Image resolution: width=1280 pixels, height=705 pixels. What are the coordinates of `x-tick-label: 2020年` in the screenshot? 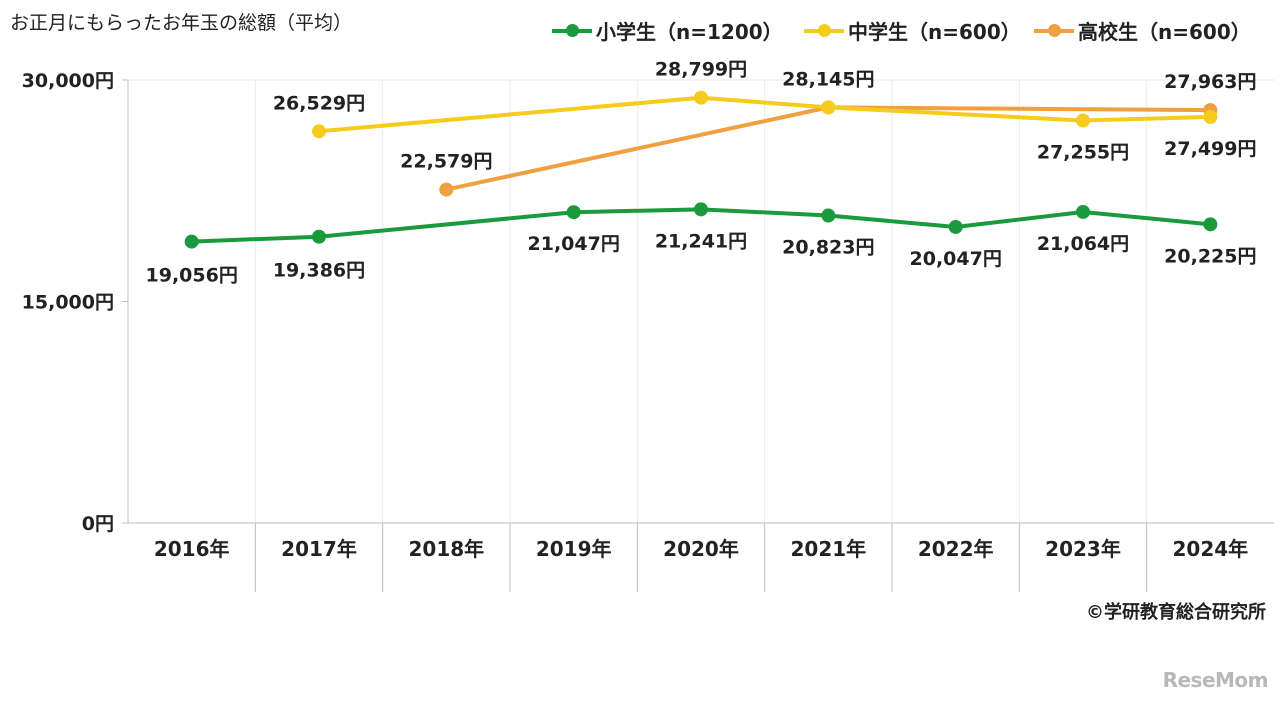 It's located at (701, 549).